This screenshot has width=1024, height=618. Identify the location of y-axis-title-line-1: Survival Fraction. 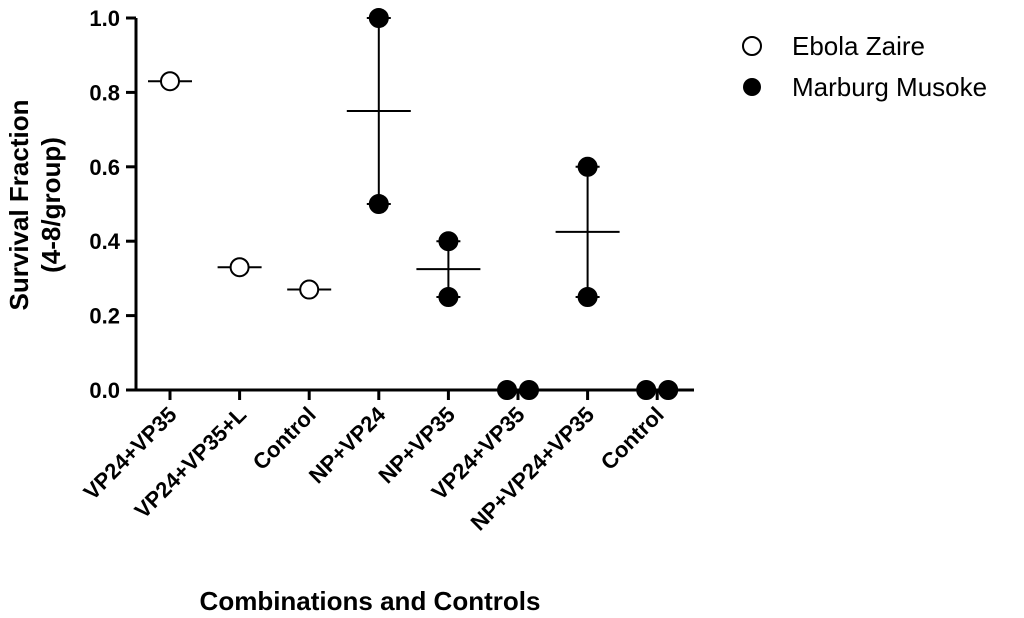
(19, 205).